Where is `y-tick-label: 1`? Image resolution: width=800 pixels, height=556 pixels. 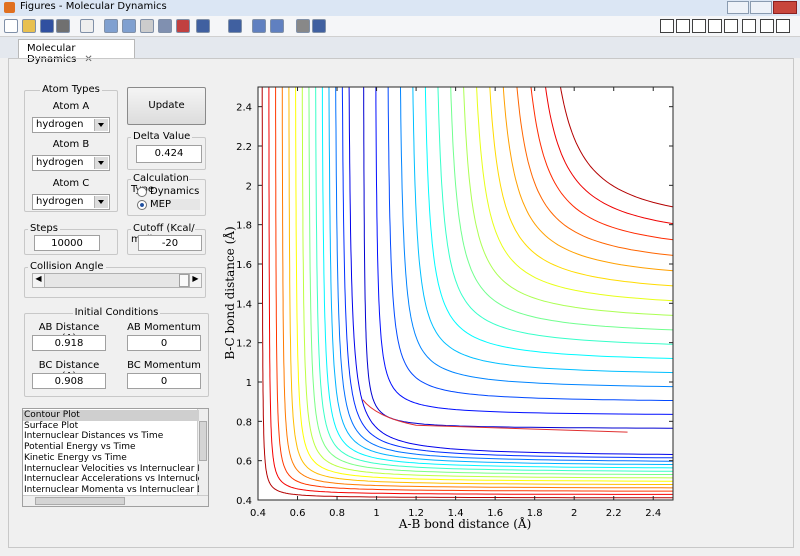
y-tick-label: 1 is located at coordinates (249, 383).